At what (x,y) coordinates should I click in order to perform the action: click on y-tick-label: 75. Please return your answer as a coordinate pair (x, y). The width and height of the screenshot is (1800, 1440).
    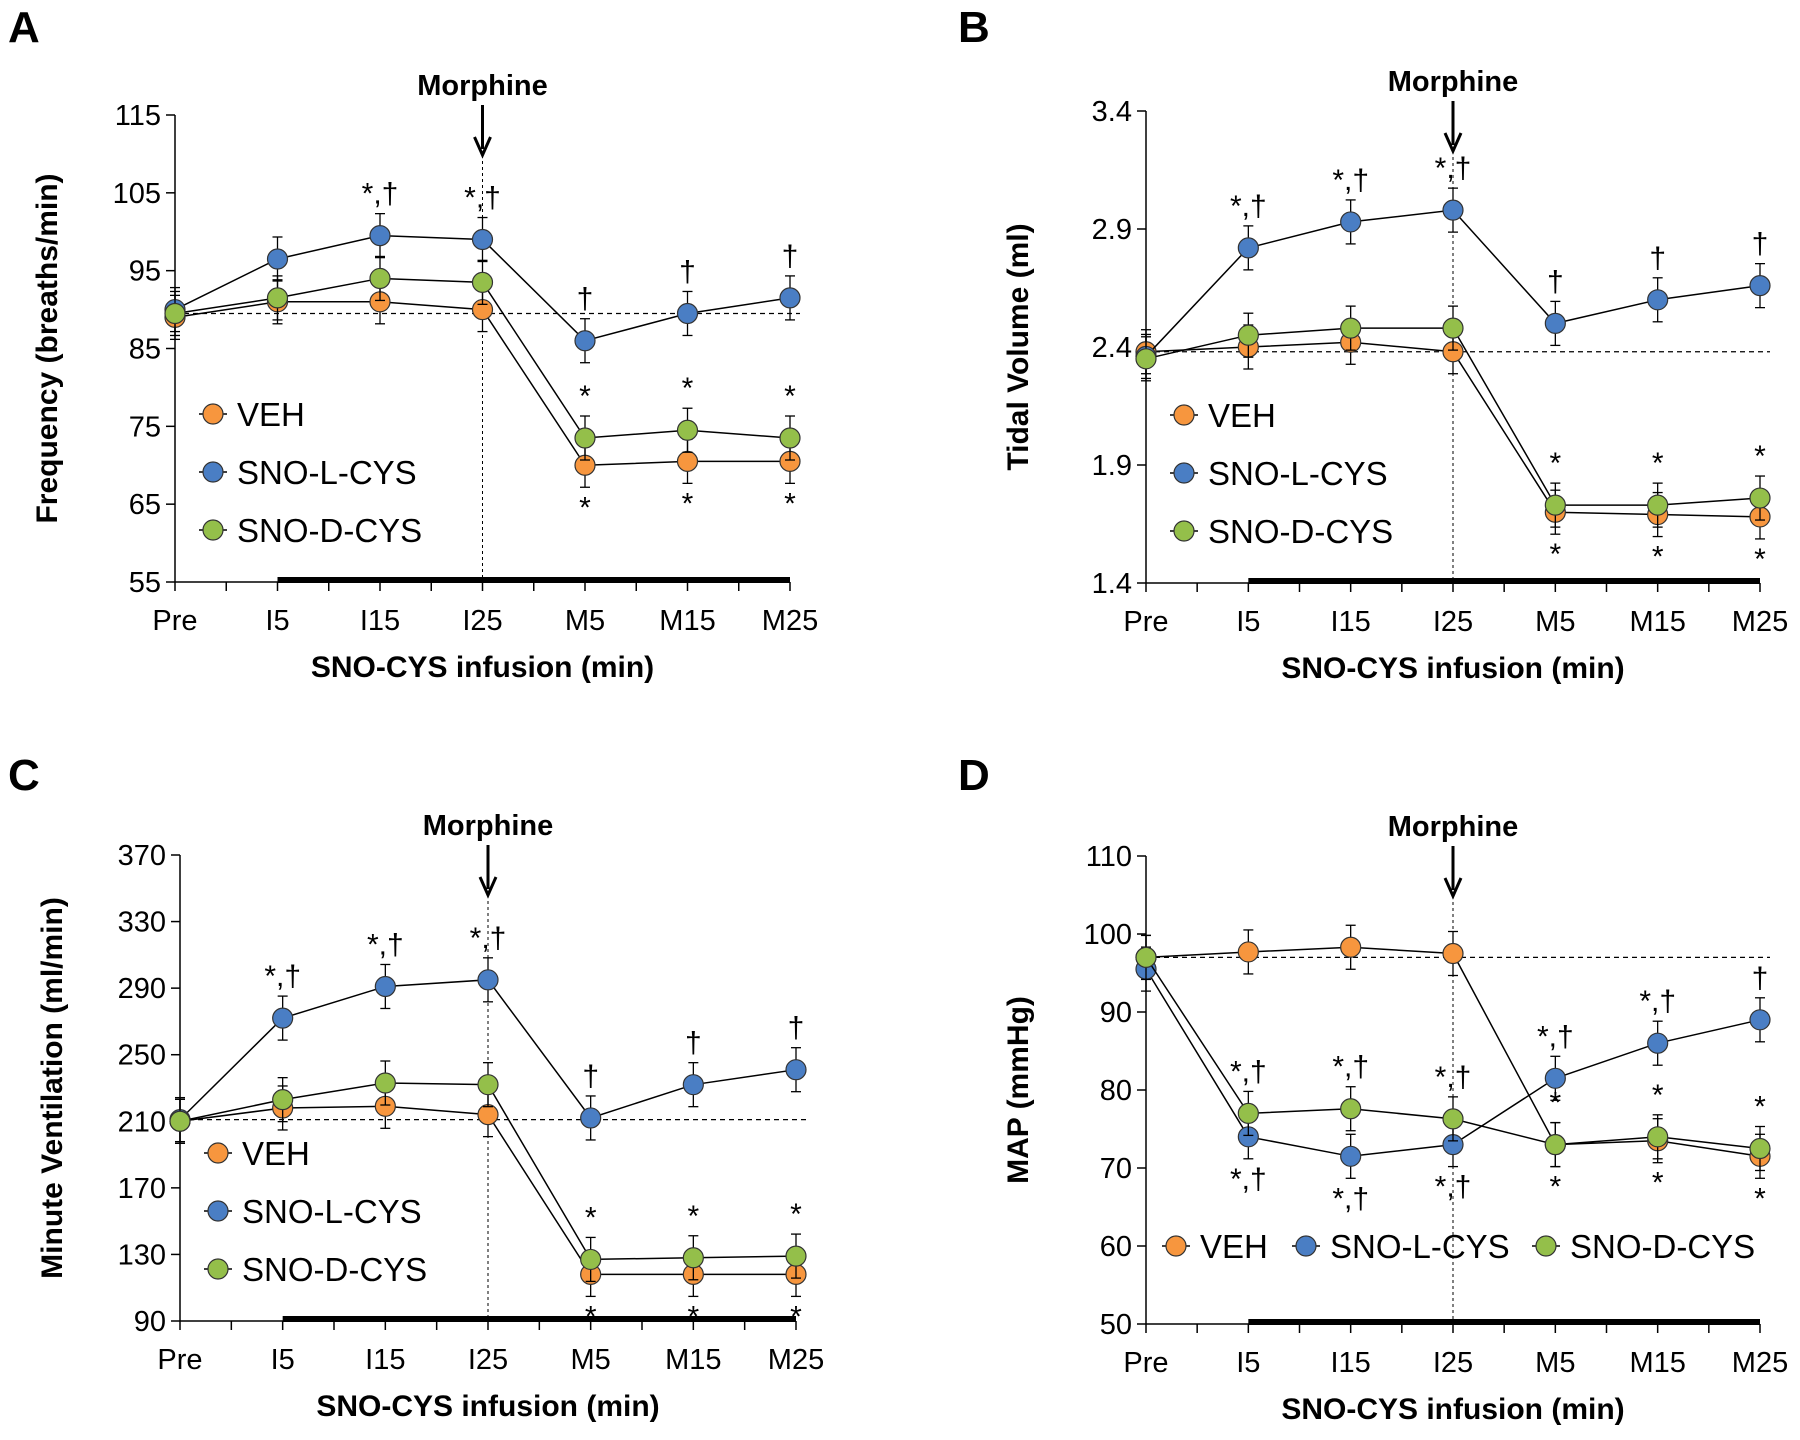
    Looking at the image, I should click on (145, 427).